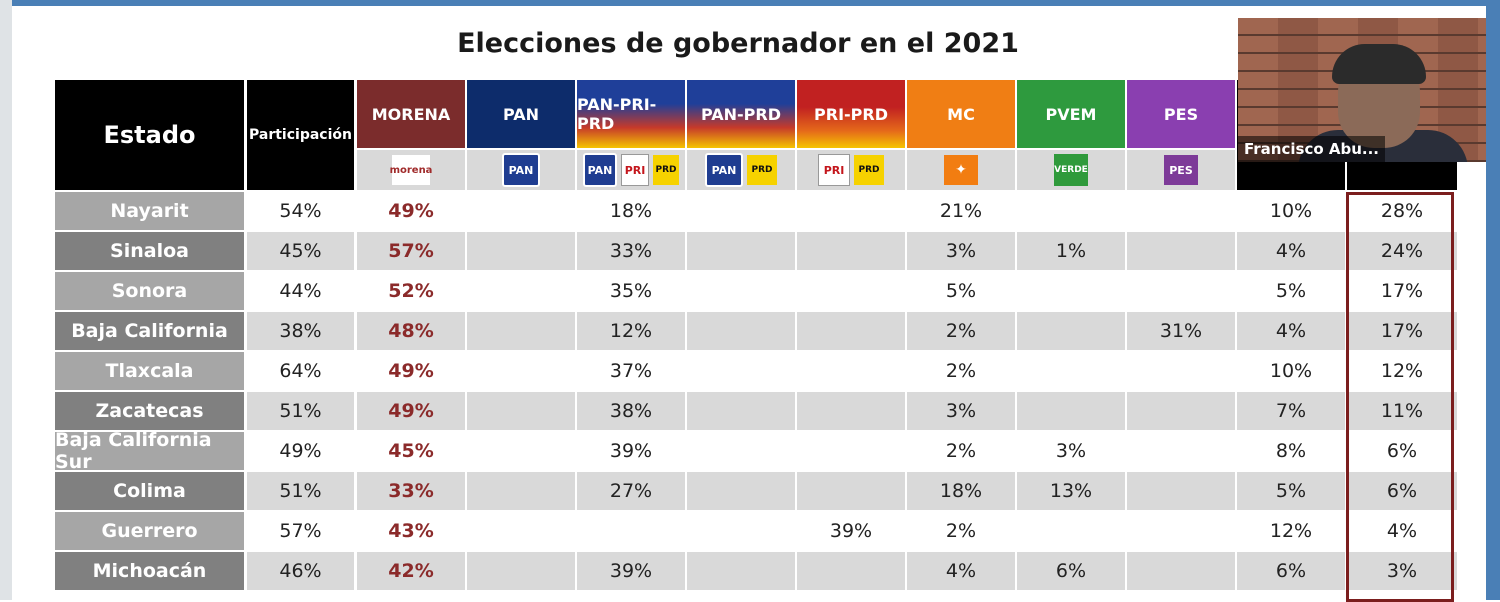 The width and height of the screenshot is (1500, 602). What do you see at coordinates (631, 291) in the screenshot?
I see `cell-panpriprd: 35%` at bounding box center [631, 291].